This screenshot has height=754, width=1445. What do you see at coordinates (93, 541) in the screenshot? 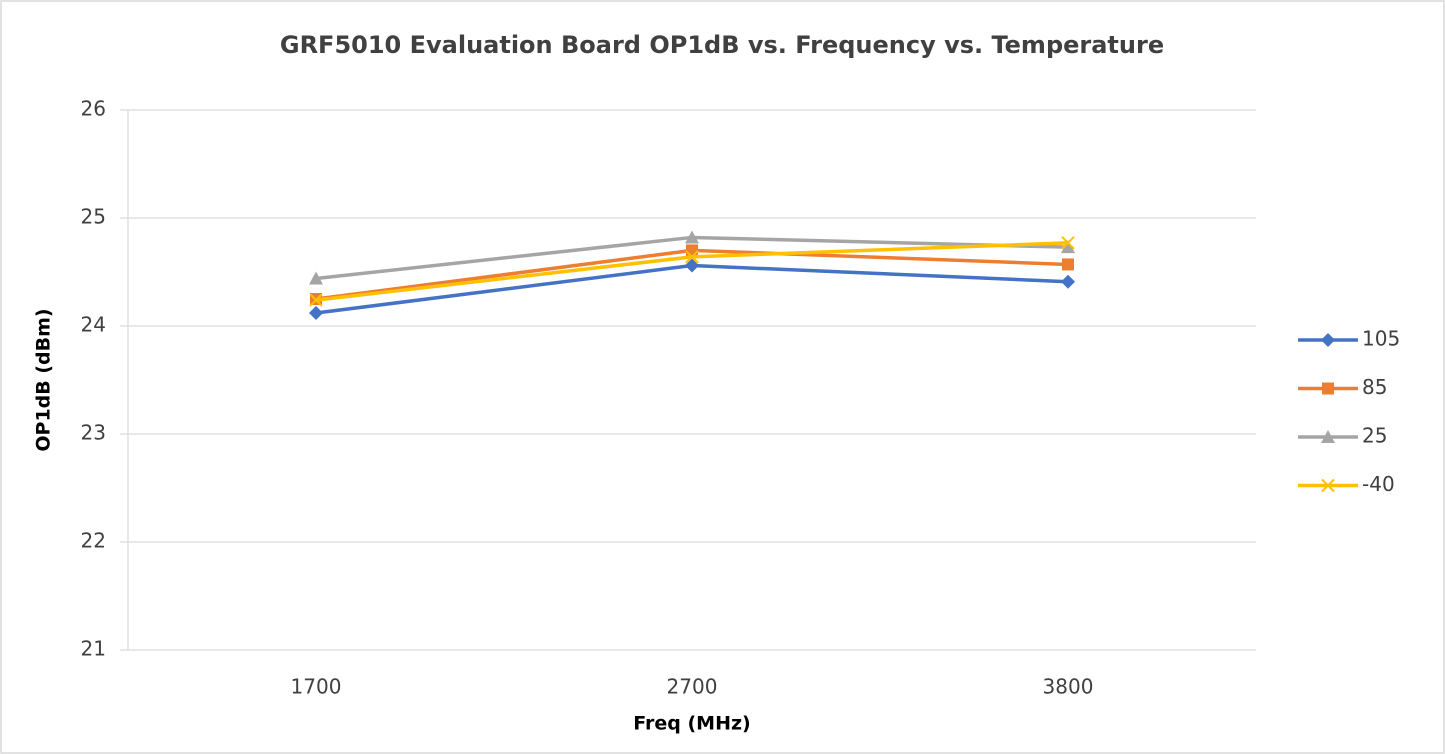
I see `y-tick-label: 22` at bounding box center [93, 541].